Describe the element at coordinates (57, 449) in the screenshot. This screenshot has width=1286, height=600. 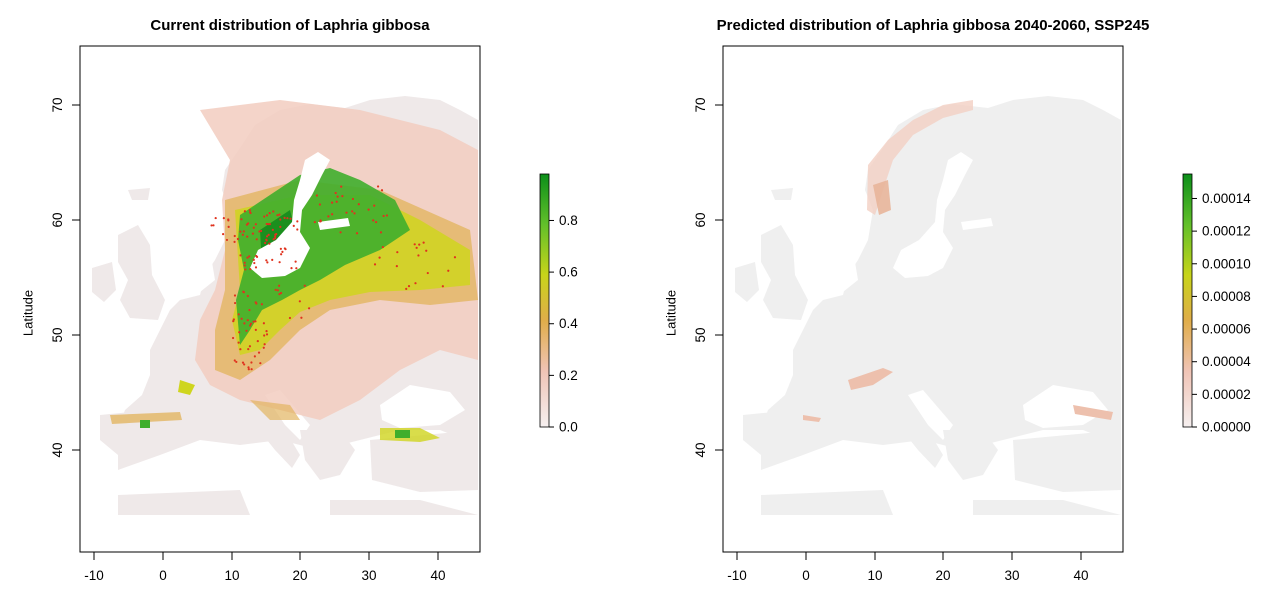
I see `y-tick: 40` at that location.